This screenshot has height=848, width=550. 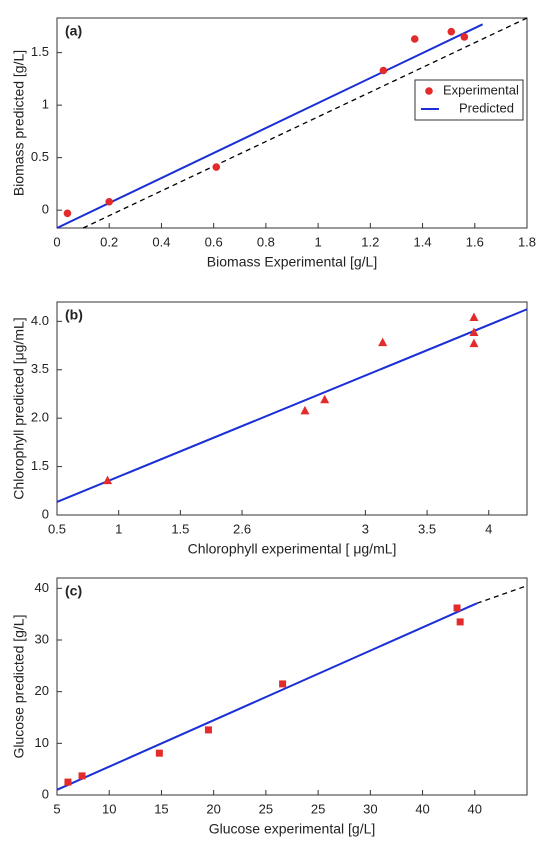 I want to click on x-tick-label: 1.4, so click(x=423, y=241).